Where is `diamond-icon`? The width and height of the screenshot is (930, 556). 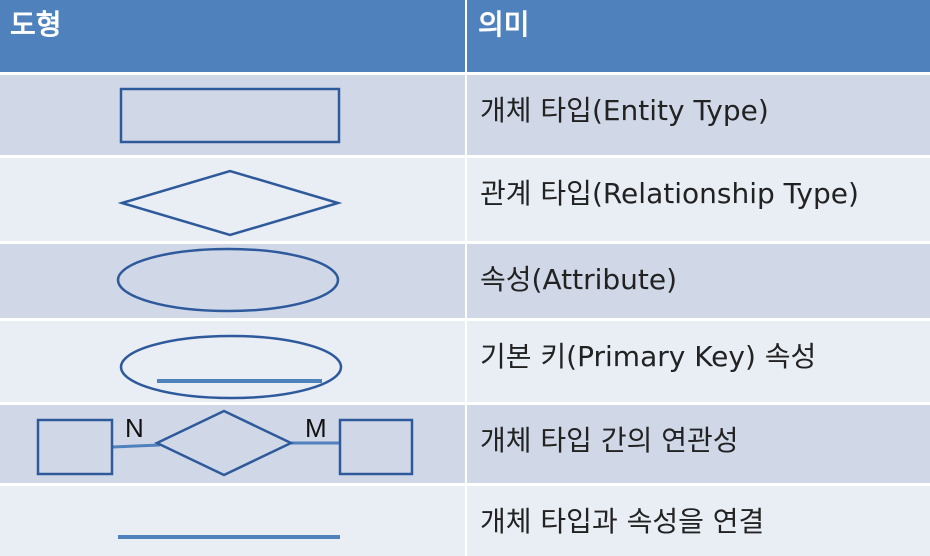
diamond-icon is located at coordinates (230, 203).